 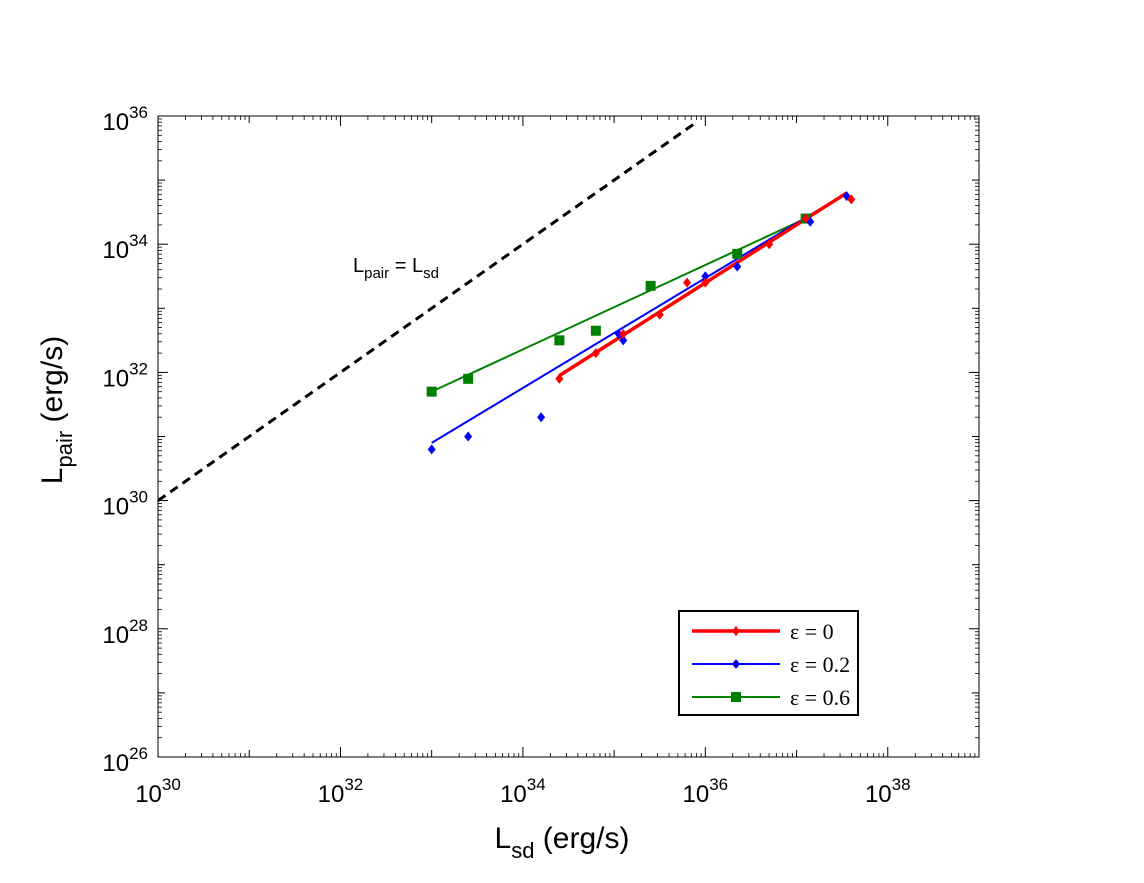 I want to click on y-tick-label: 1032, so click(x=125, y=375).